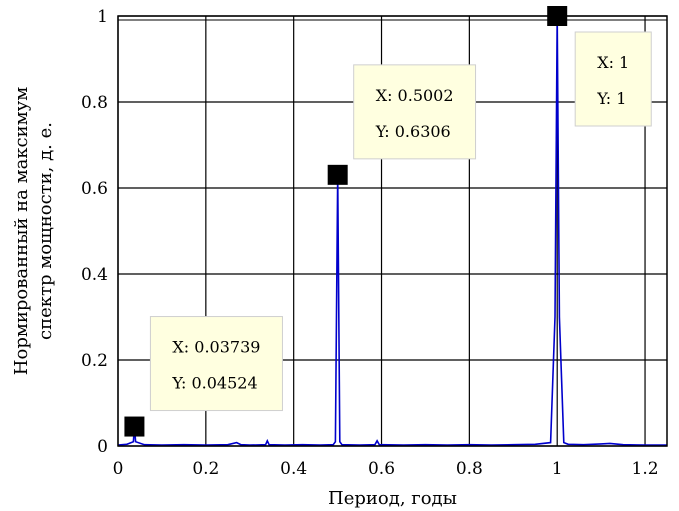 This screenshot has height=511, width=679. I want to click on datatip: X: 0.03739 Y: 0.04524, so click(203, 376).